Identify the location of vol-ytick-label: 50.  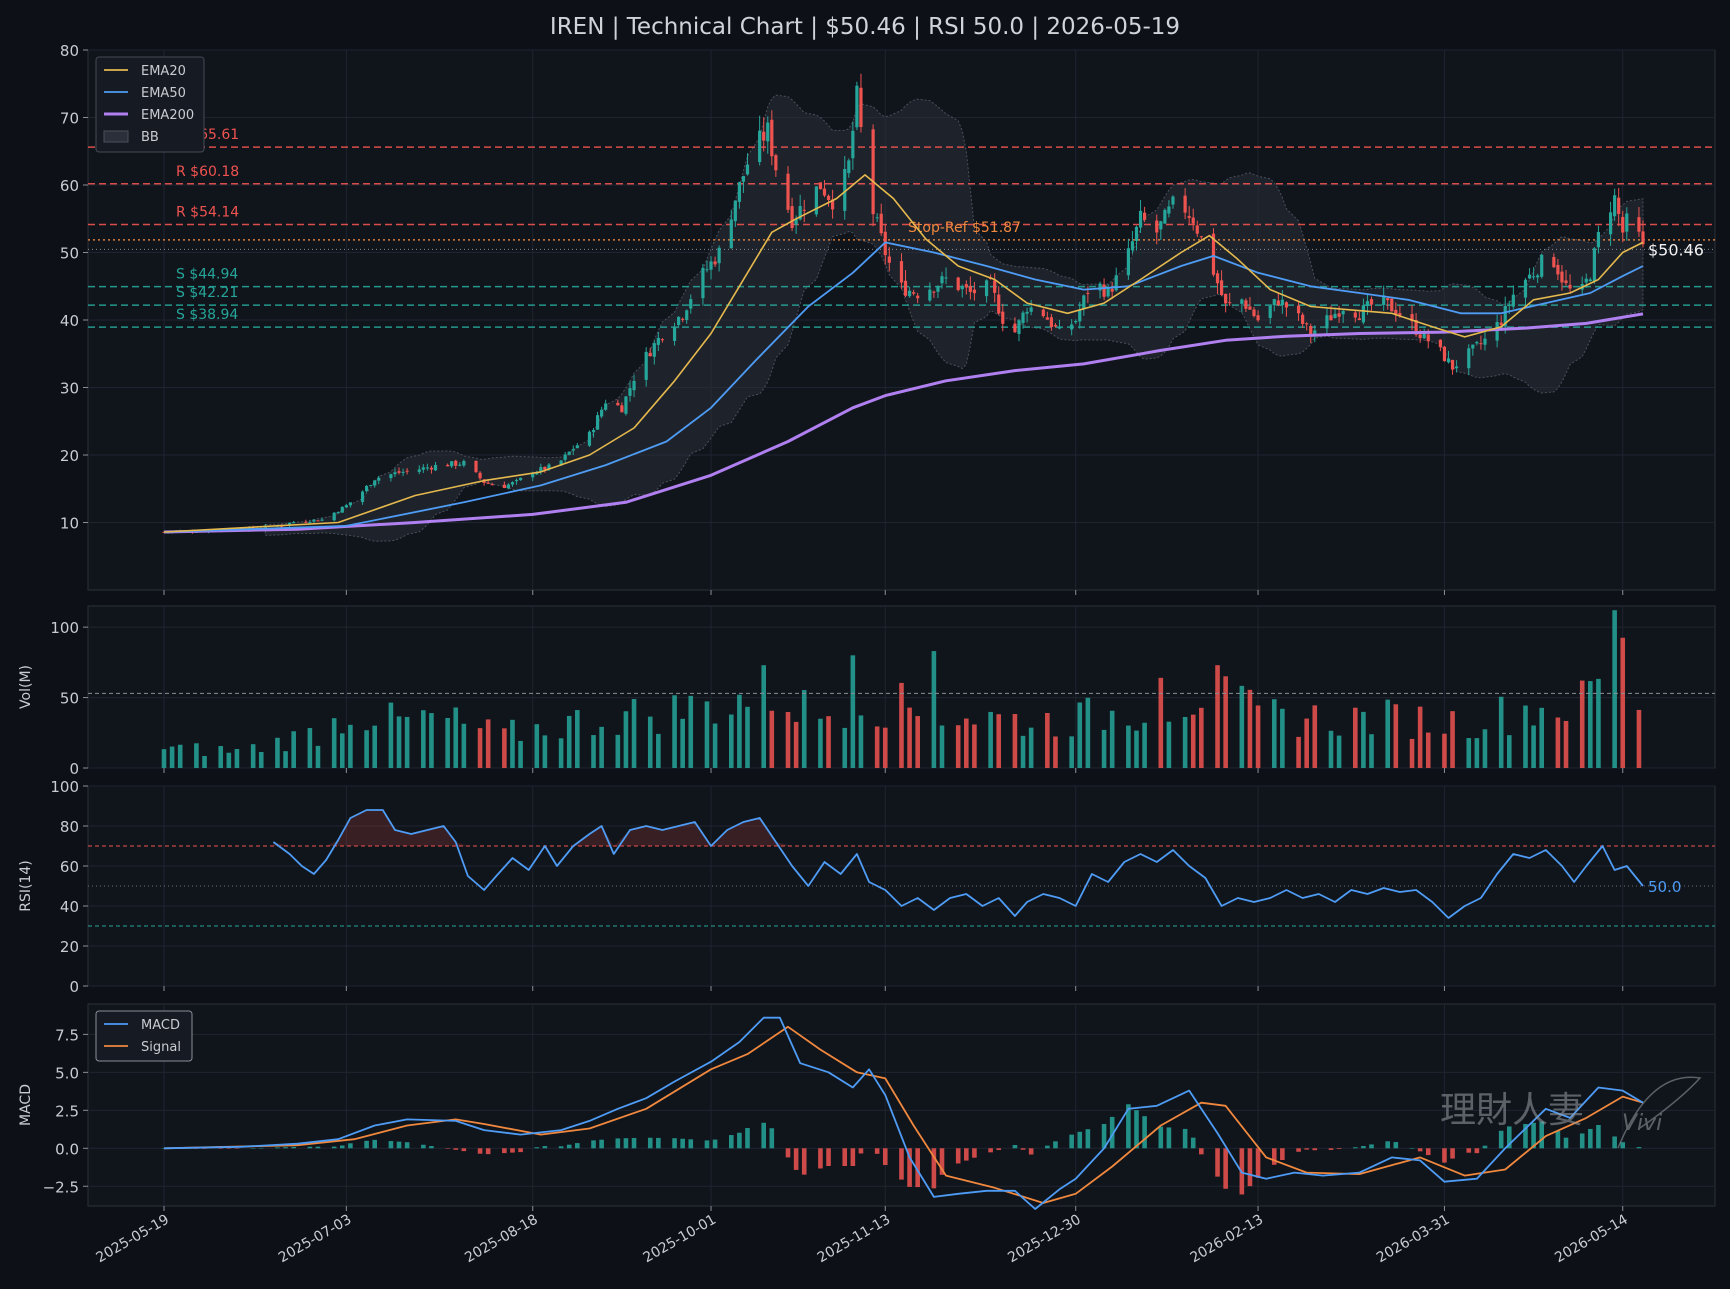
(69, 699).